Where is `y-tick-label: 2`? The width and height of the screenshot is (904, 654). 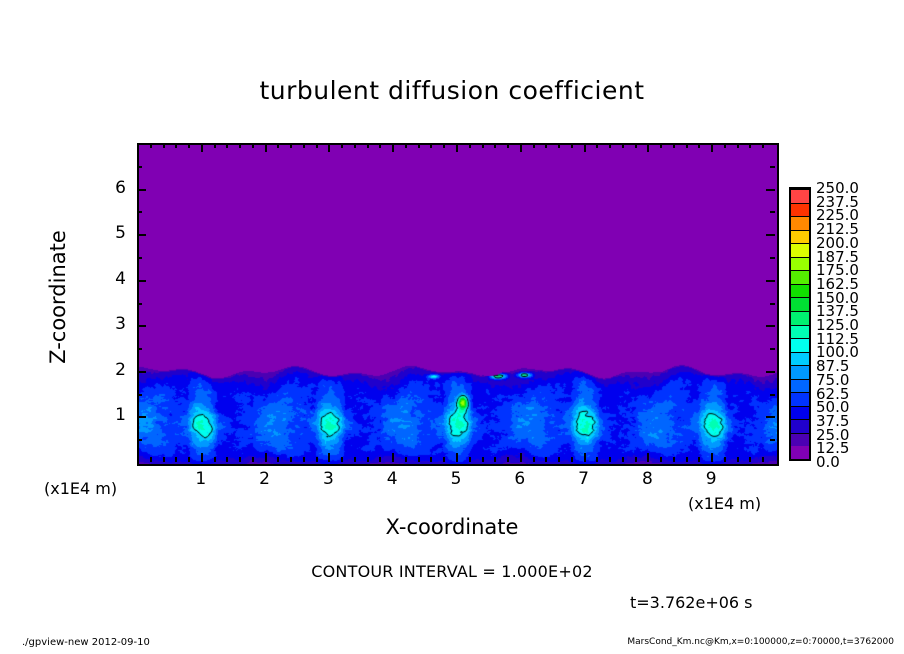
y-tick-label: 2 is located at coordinates (120, 369).